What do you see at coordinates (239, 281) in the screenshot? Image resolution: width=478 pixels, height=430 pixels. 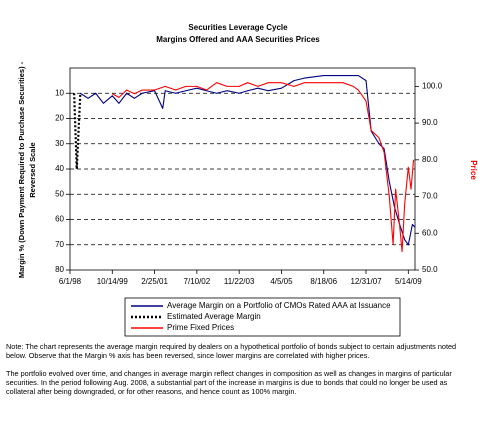 I see `x-tick-label: 11/22/03` at bounding box center [239, 281].